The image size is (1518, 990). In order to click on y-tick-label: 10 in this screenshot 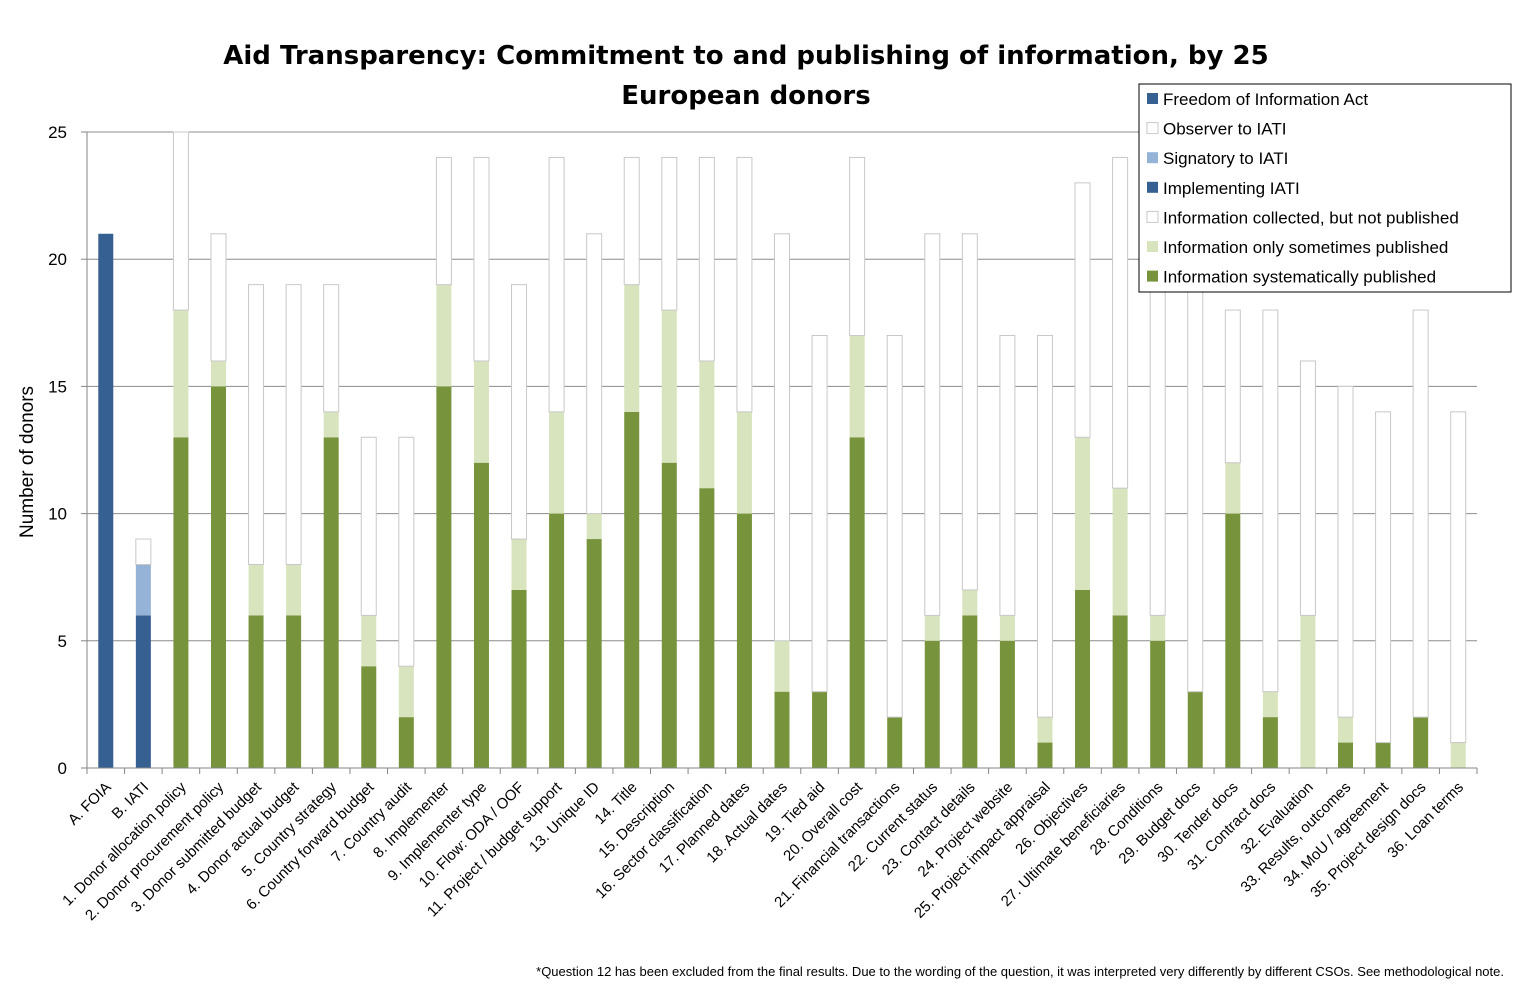, I will do `click(57, 514)`.